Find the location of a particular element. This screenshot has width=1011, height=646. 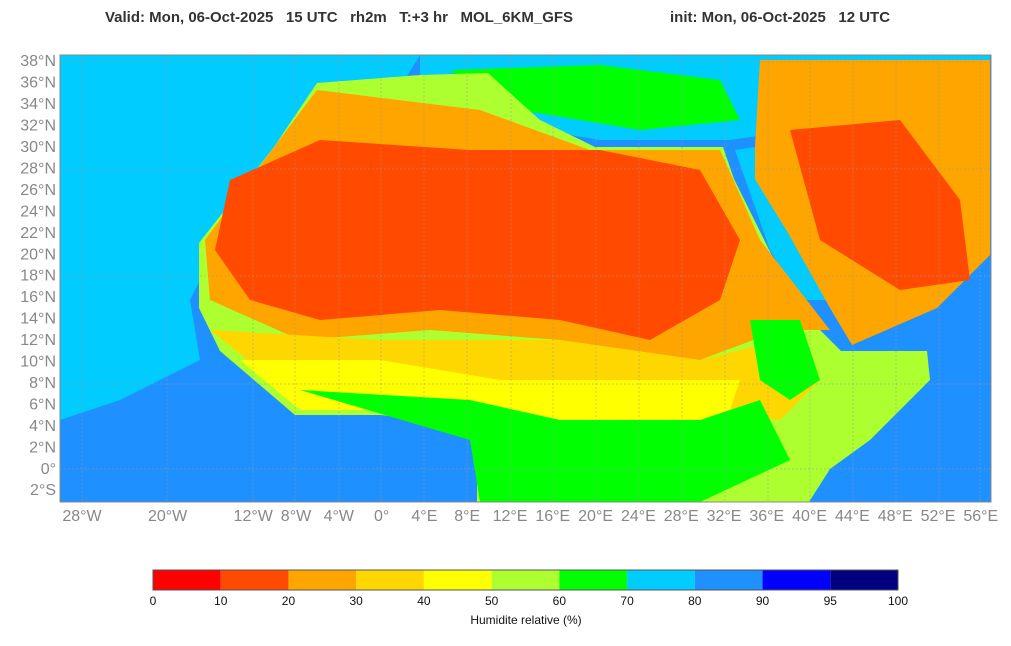

lon-label: 8°W is located at coordinates (296, 516).